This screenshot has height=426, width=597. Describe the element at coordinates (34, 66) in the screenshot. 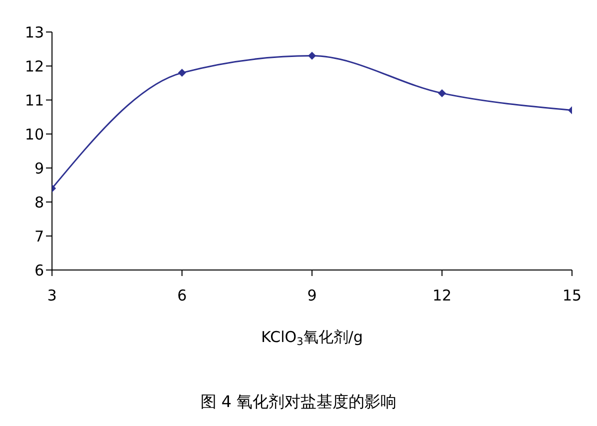

I see `y-tick-label: 12` at that location.